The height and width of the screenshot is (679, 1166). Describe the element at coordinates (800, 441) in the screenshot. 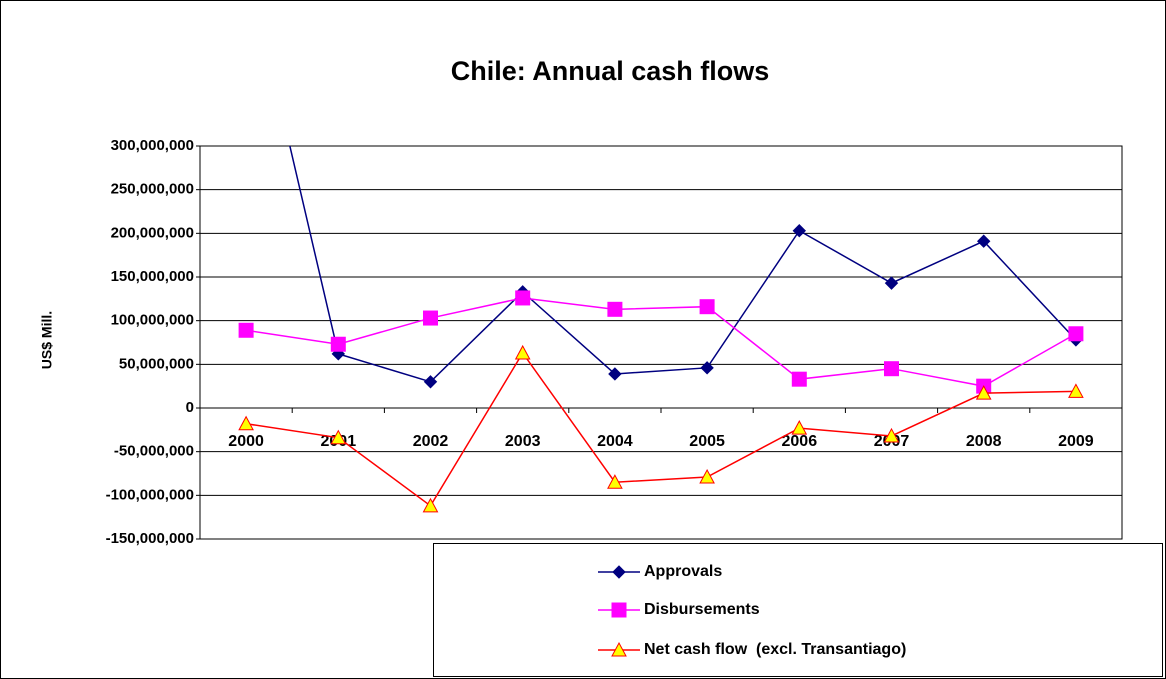

I see `x-tick-label: 2006` at that location.